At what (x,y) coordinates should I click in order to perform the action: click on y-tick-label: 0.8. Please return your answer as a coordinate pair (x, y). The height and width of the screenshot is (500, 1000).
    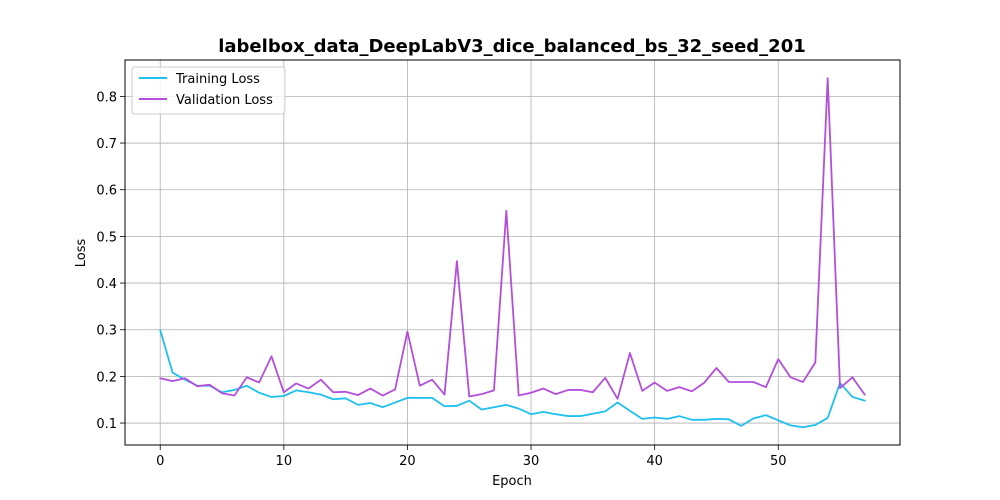
    Looking at the image, I should click on (106, 97).